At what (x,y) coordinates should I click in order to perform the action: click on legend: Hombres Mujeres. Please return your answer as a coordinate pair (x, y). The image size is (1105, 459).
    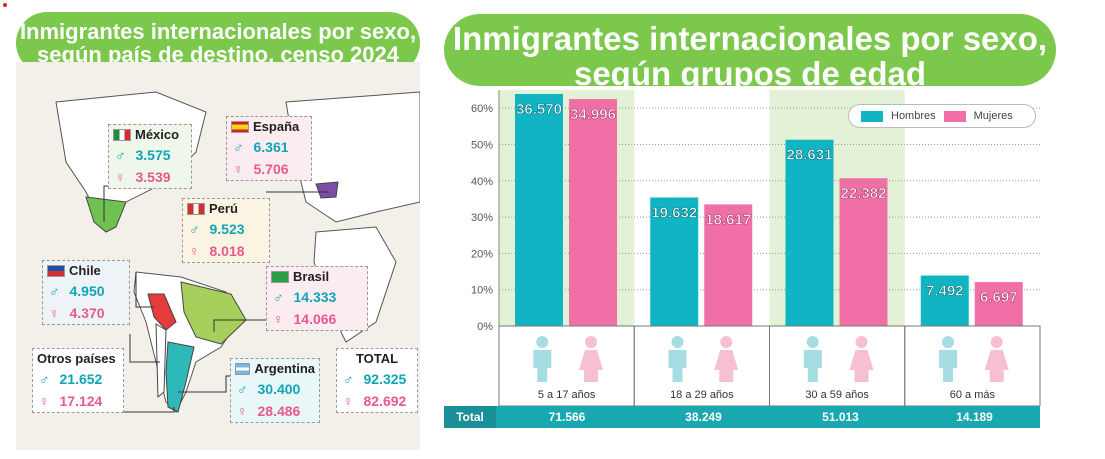
    Looking at the image, I should click on (942, 116).